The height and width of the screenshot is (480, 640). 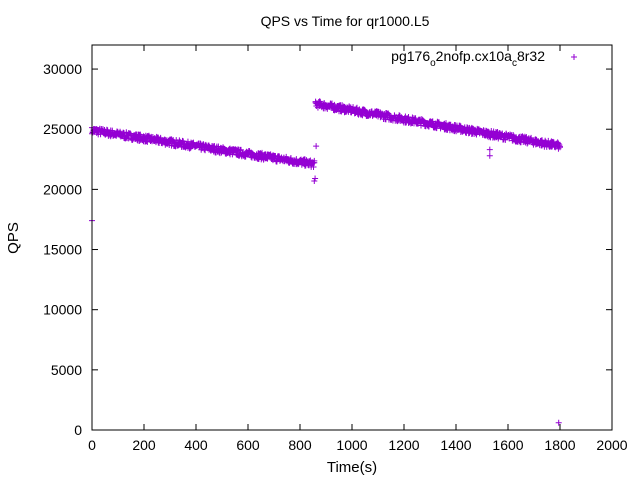 I want to click on legend-entry-label: pg176o2nofp.cx10ac8r32, so click(x=468, y=58).